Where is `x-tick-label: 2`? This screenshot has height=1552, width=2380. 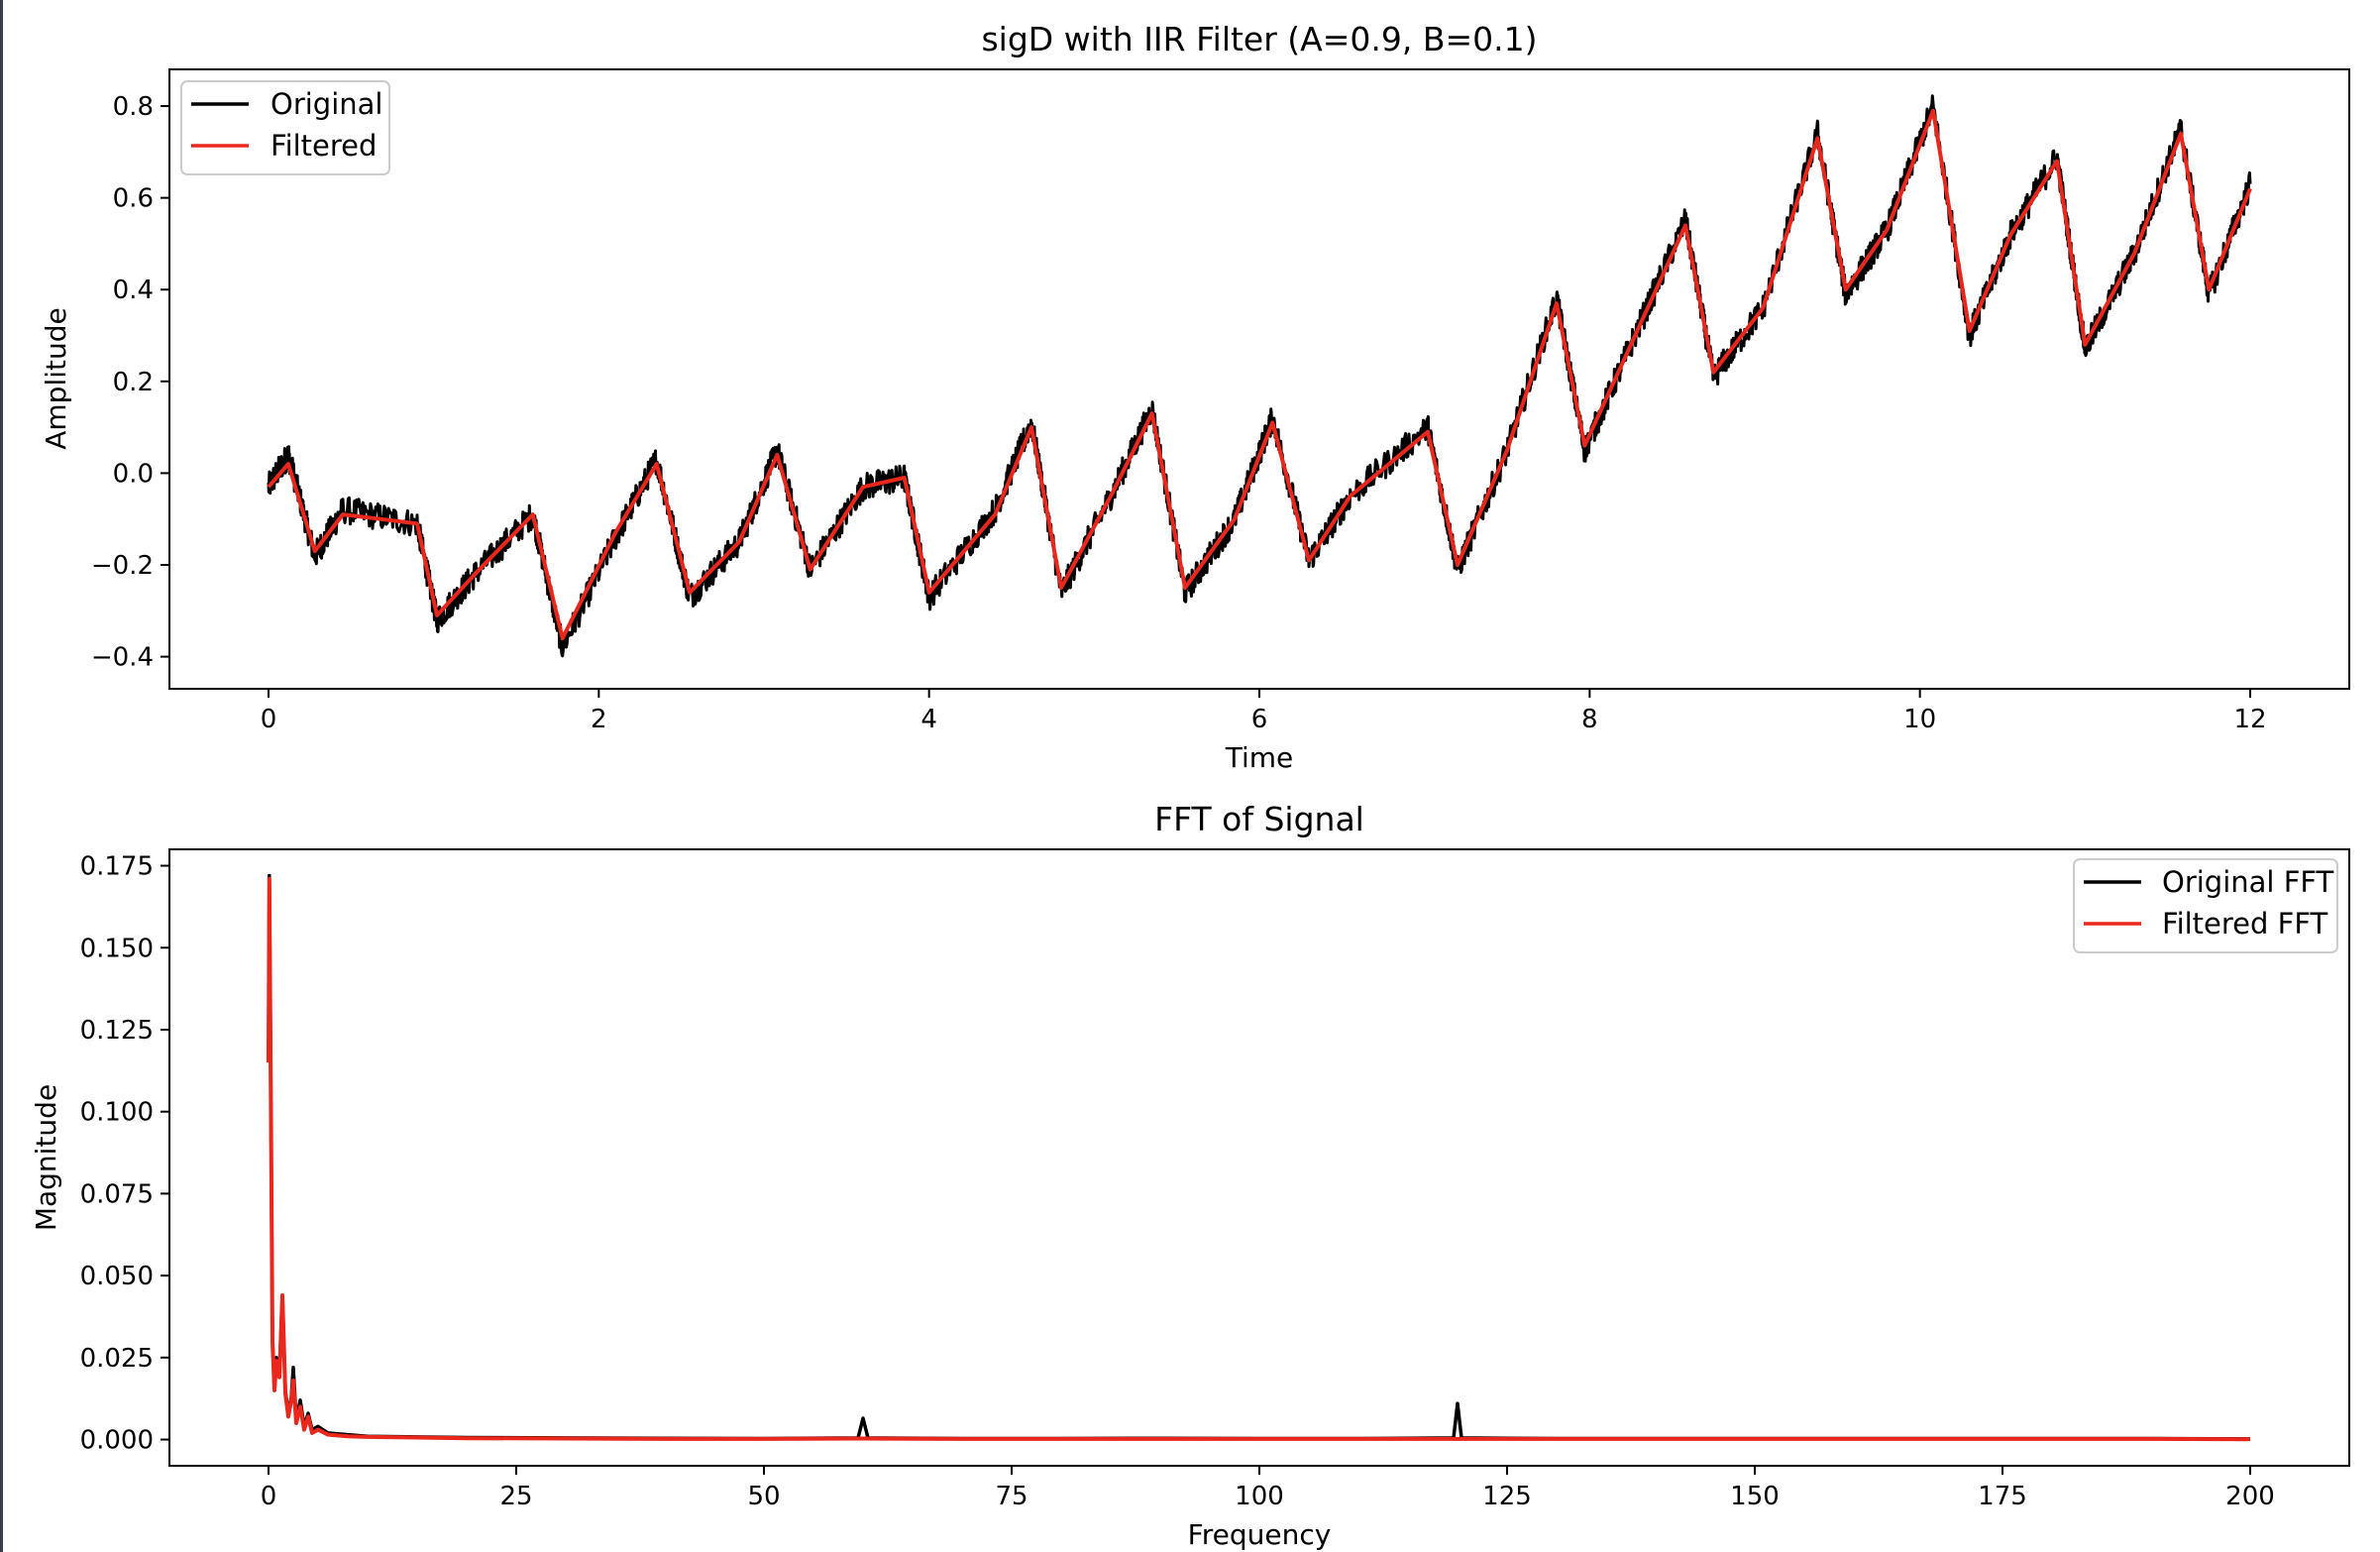
x-tick-label: 2 is located at coordinates (599, 719).